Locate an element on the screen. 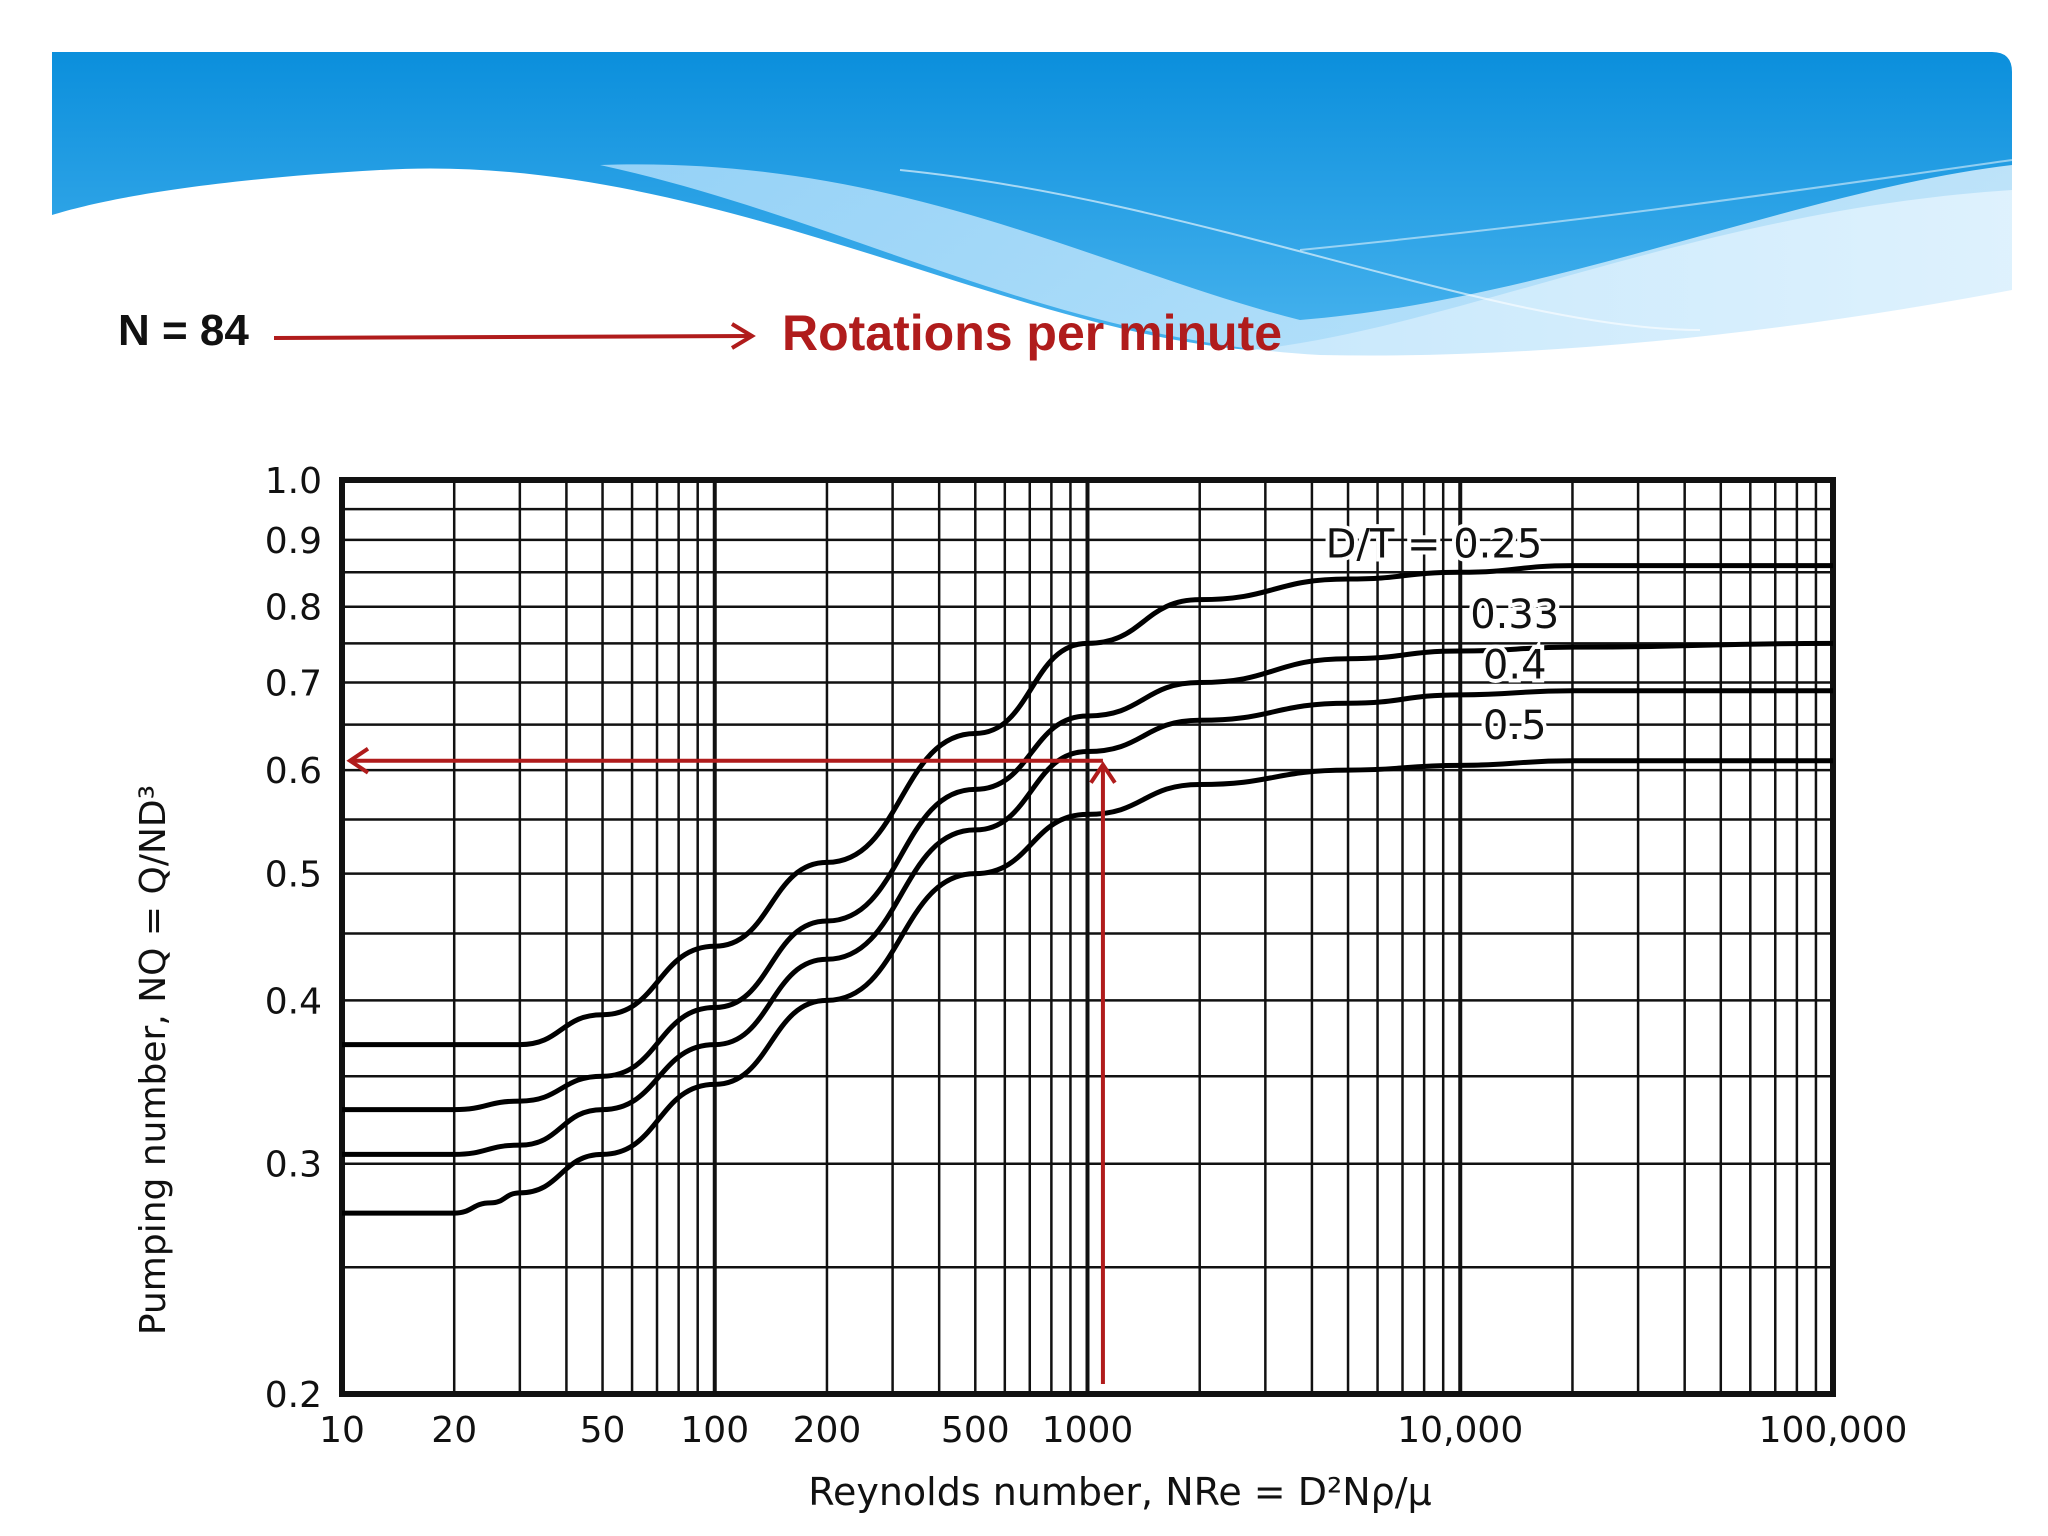 The image size is (2048, 1536). x-tick-label: 10,000 is located at coordinates (1460, 1430).